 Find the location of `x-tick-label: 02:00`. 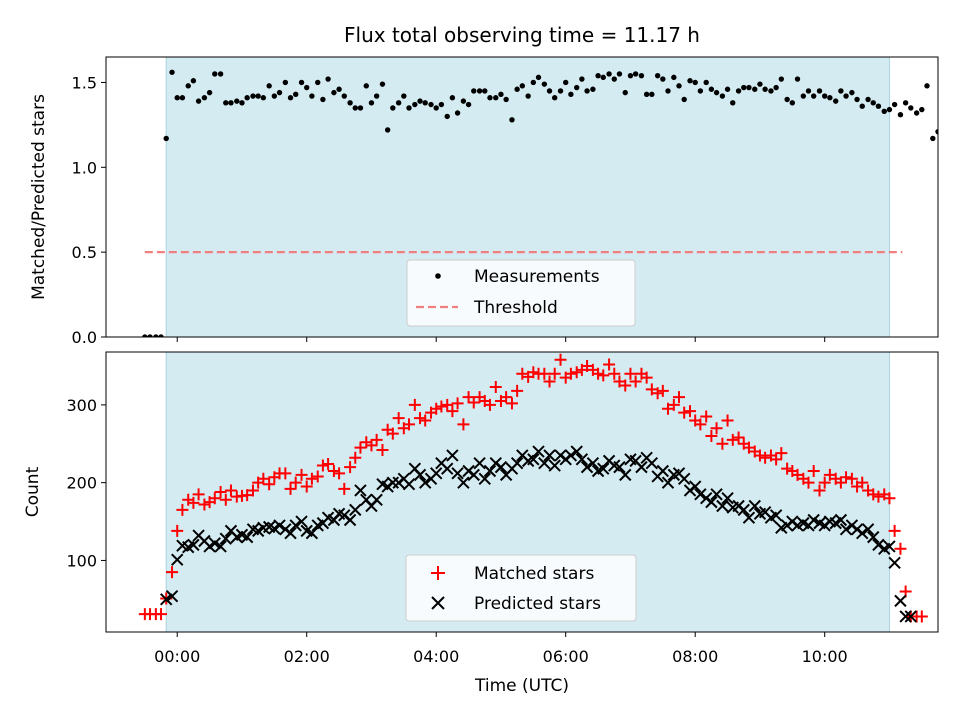

x-tick-label: 02:00 is located at coordinates (307, 656).